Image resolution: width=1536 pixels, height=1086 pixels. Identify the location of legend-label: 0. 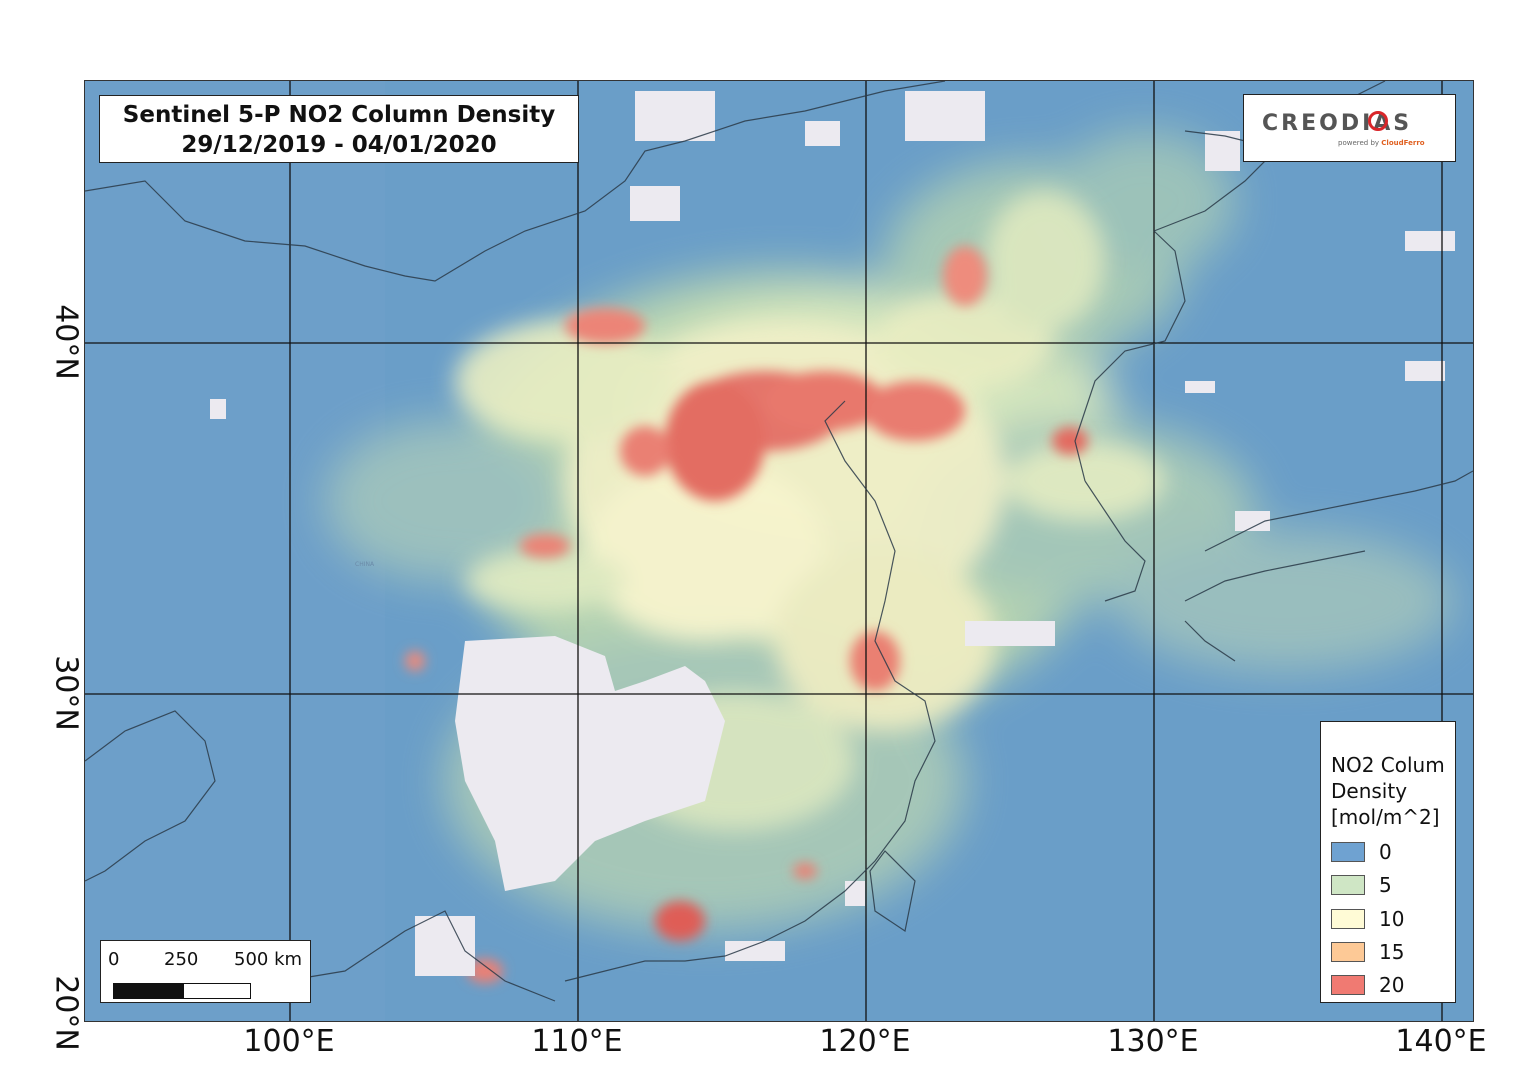
(1385, 852).